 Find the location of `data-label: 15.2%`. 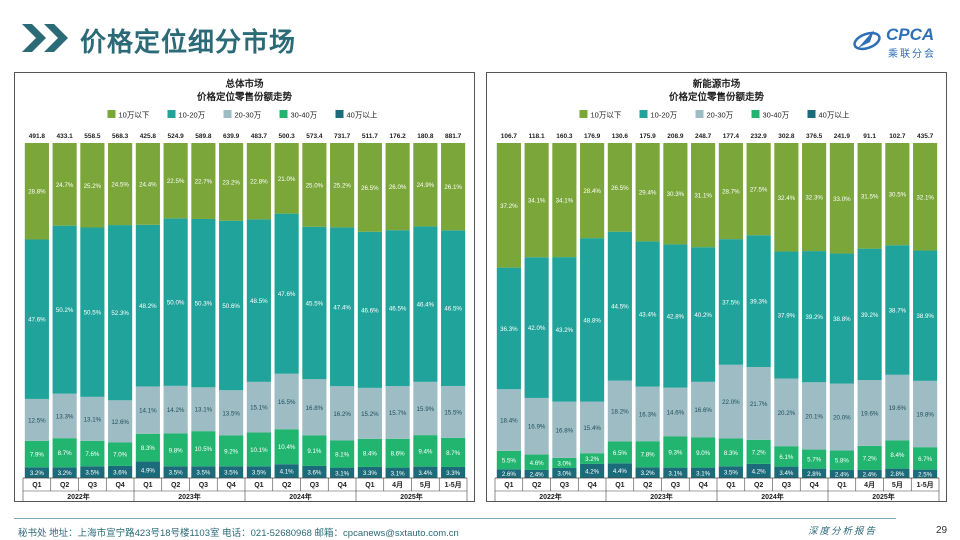

data-label: 15.2% is located at coordinates (370, 414).